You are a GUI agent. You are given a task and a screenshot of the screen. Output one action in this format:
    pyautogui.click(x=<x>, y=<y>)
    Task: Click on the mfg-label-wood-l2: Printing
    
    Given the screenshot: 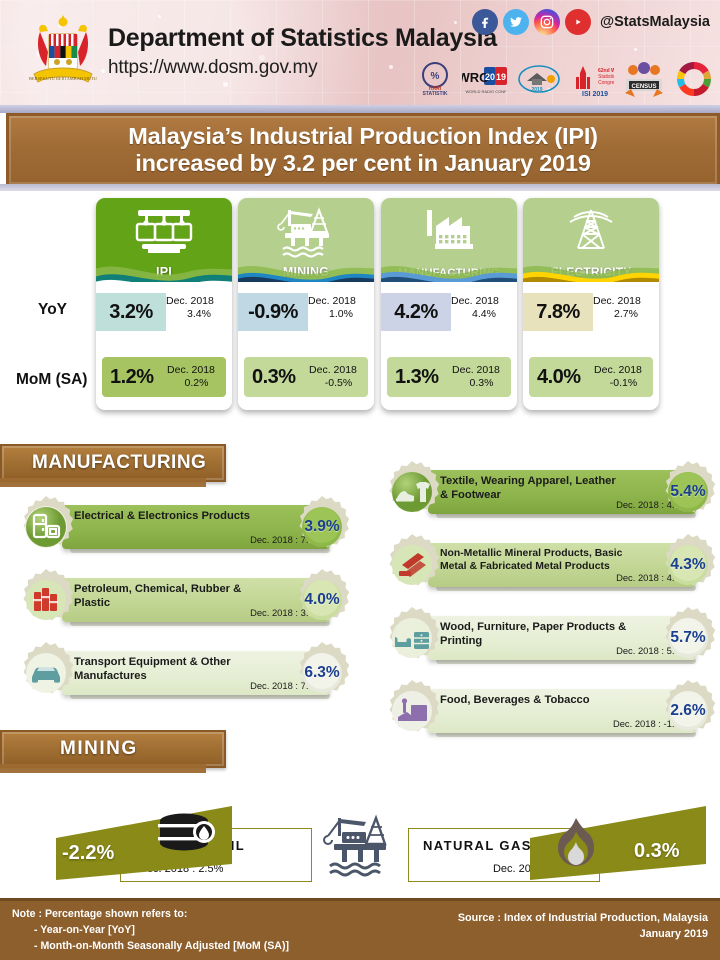 What is the action you would take?
    pyautogui.click(x=461, y=640)
    